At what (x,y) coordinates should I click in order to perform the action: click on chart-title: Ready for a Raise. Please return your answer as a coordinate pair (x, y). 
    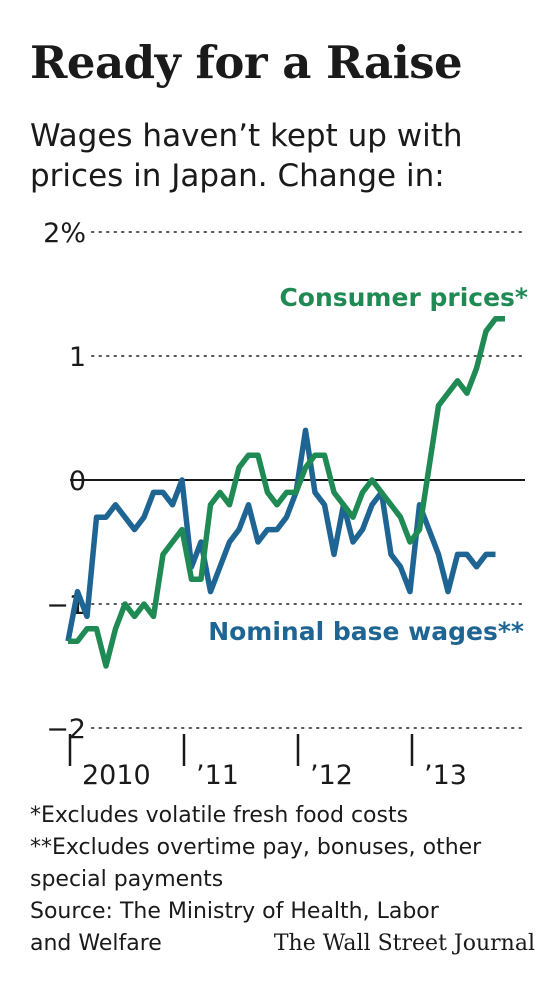
    Looking at the image, I should click on (246, 62).